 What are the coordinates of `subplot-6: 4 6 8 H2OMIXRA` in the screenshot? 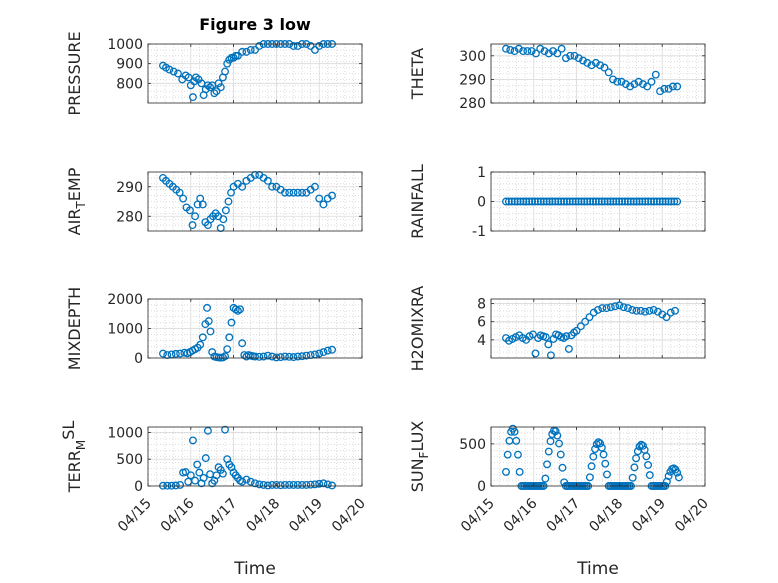 It's located at (557, 328).